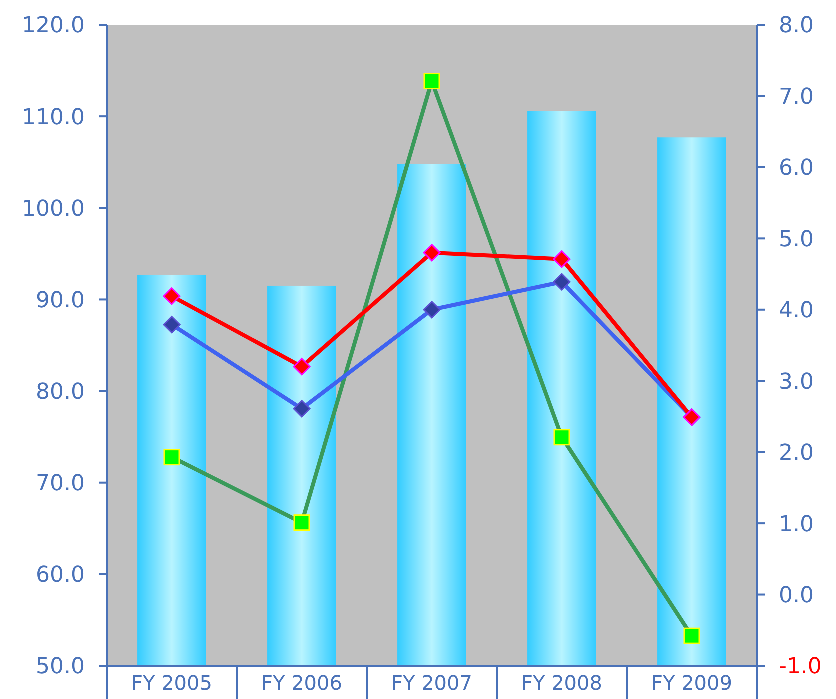 The image size is (836, 699). What do you see at coordinates (53, 117) in the screenshot?
I see `y-tick-label: 110.0` at bounding box center [53, 117].